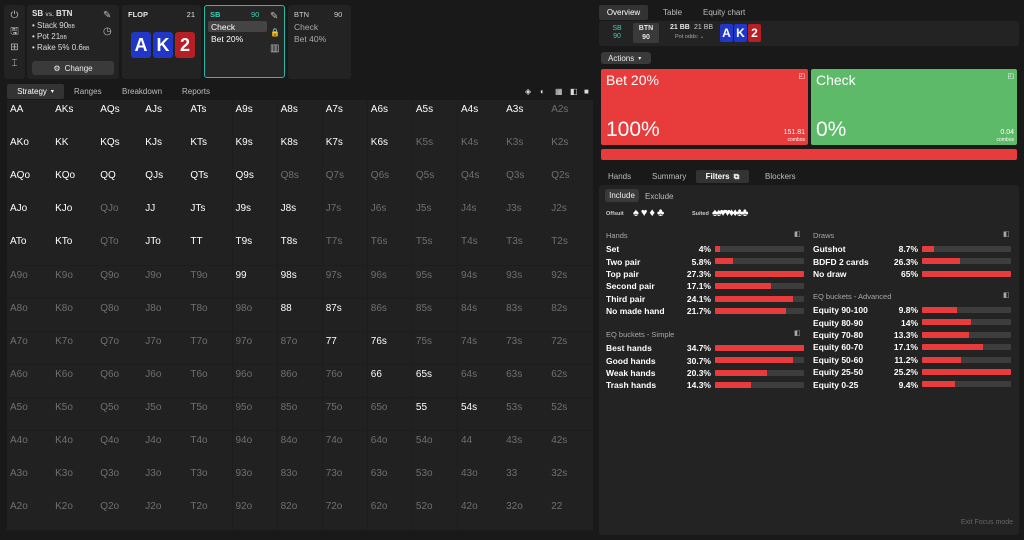  Describe the element at coordinates (390, 480) in the screenshot. I see `hand-cell: 63o` at that location.